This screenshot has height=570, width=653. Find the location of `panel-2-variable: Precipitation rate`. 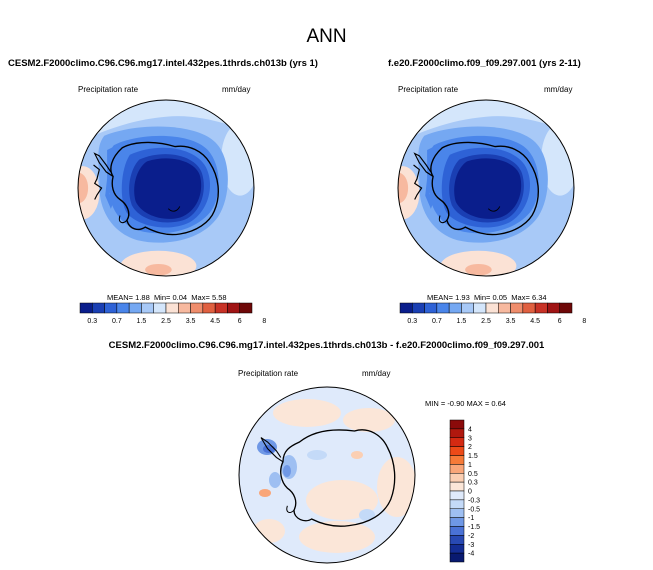

panel-2-variable: Precipitation rate is located at coordinates (428, 89).